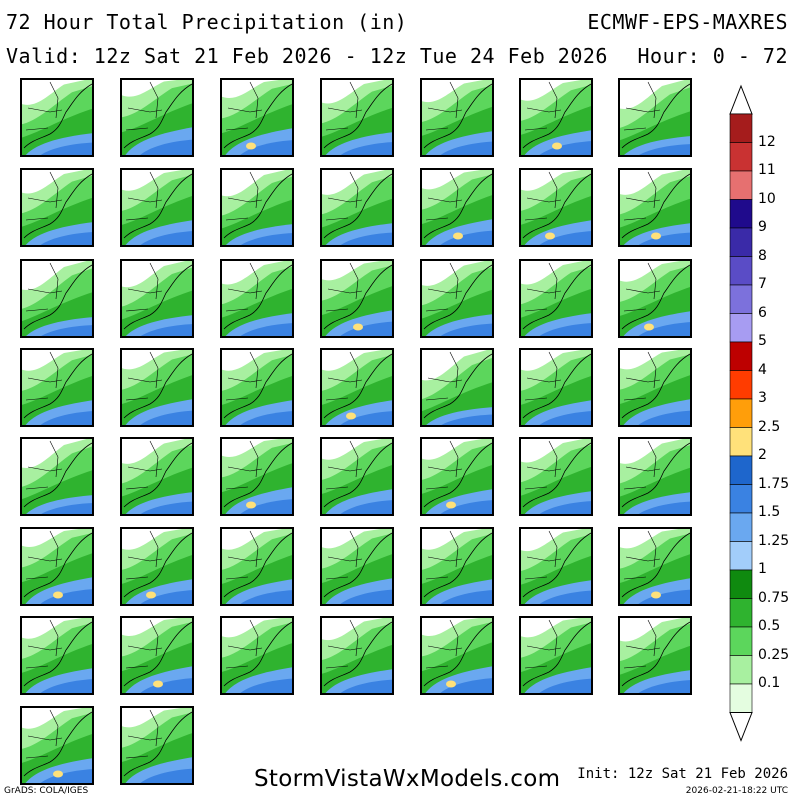 Image resolution: width=800 pixels, height=800 pixels. I want to click on legend-label: 0.25, so click(774, 654).